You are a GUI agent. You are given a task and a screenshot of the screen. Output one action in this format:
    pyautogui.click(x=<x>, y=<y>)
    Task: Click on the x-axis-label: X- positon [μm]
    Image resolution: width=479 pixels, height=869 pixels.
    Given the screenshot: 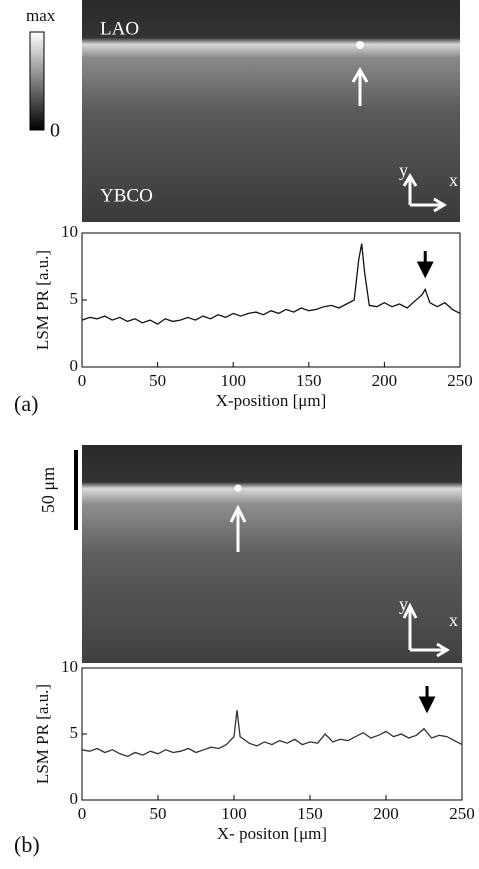 What is the action you would take?
    pyautogui.click(x=272, y=833)
    